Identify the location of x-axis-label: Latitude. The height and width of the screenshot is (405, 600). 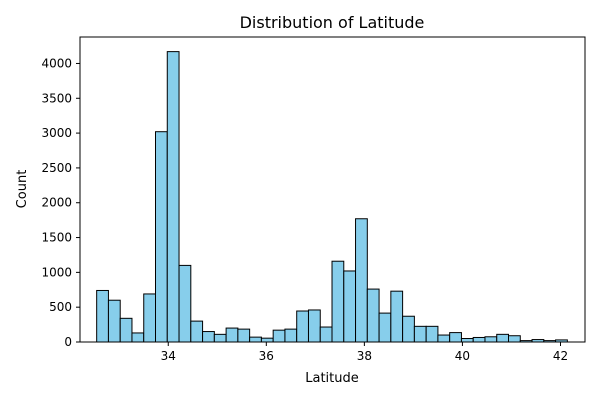
(332, 378).